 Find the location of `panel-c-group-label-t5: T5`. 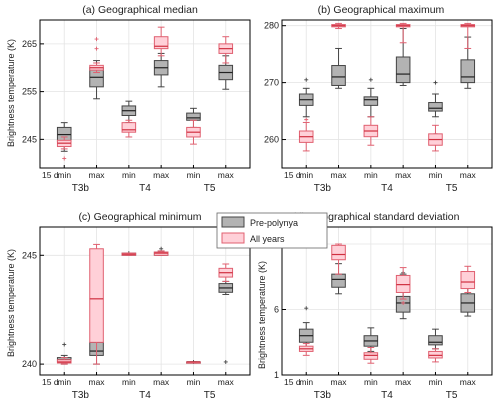

panel-c-group-label-t5: T5 is located at coordinates (210, 395).